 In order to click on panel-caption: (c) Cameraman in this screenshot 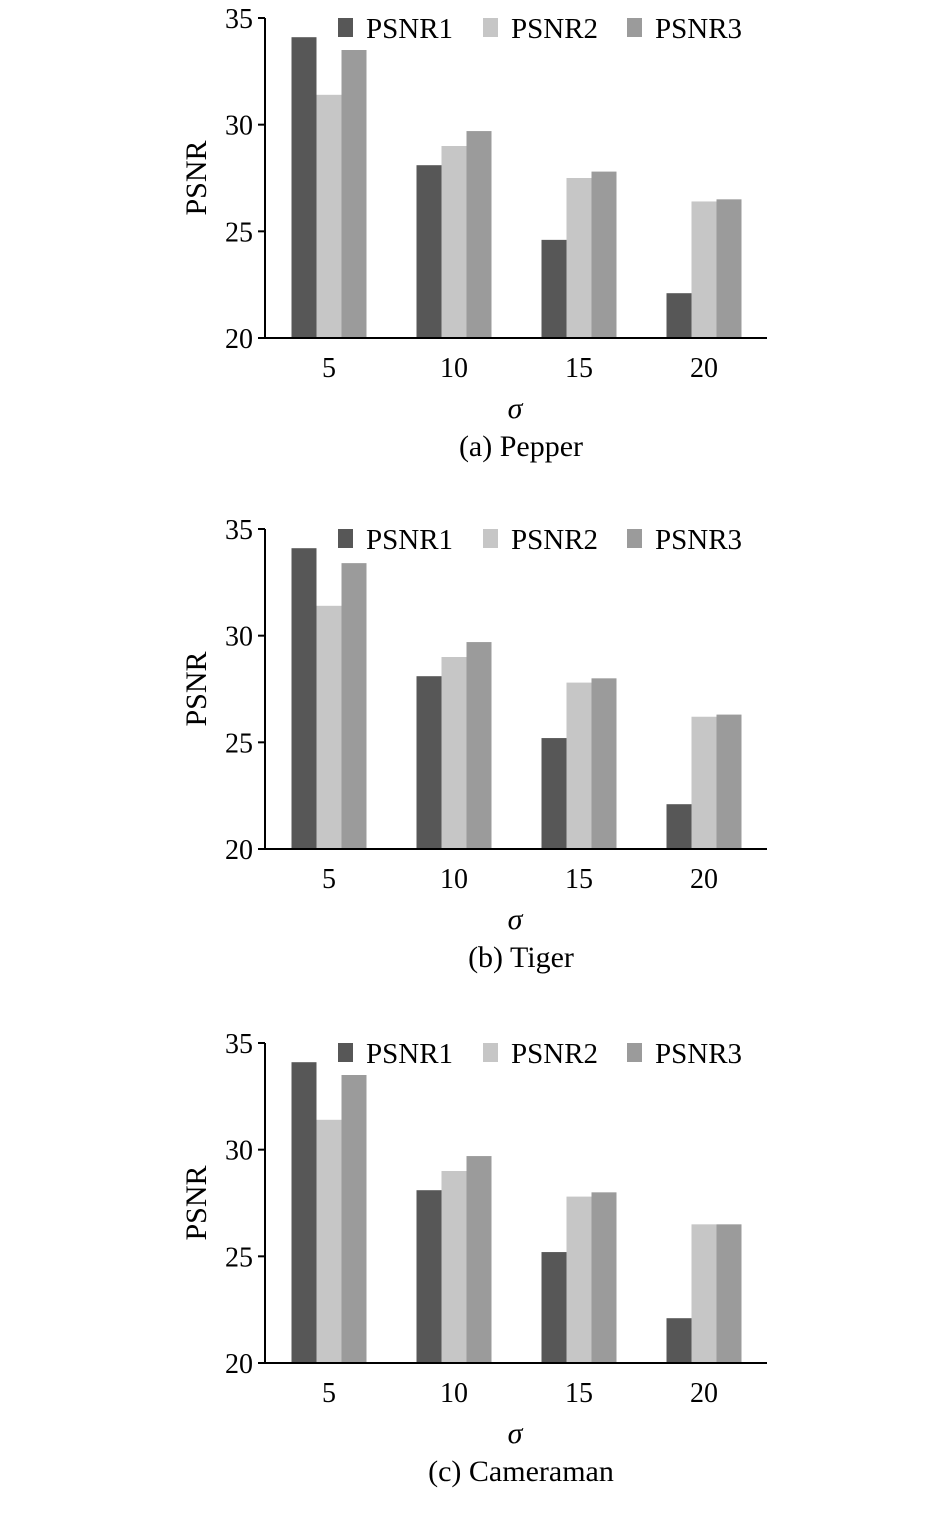, I will do `click(521, 1471)`.